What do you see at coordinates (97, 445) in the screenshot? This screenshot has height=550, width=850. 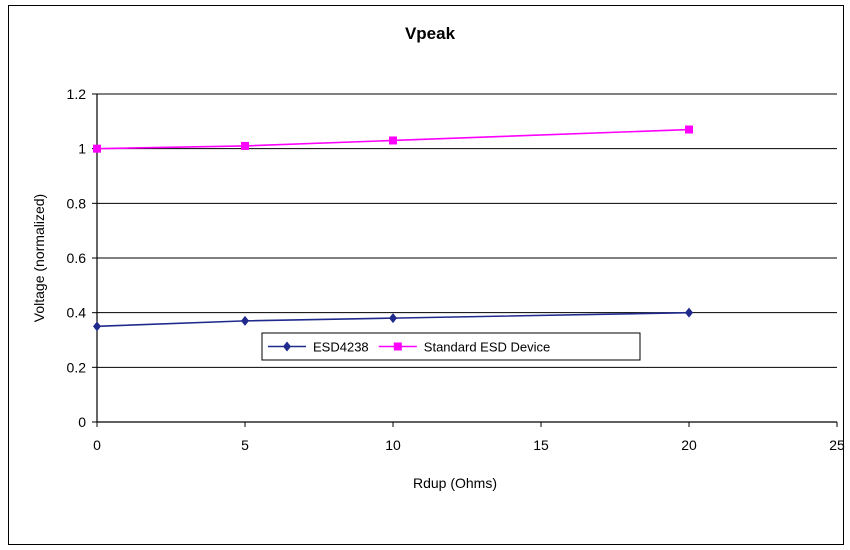 I see `x-tick-label: 0` at bounding box center [97, 445].